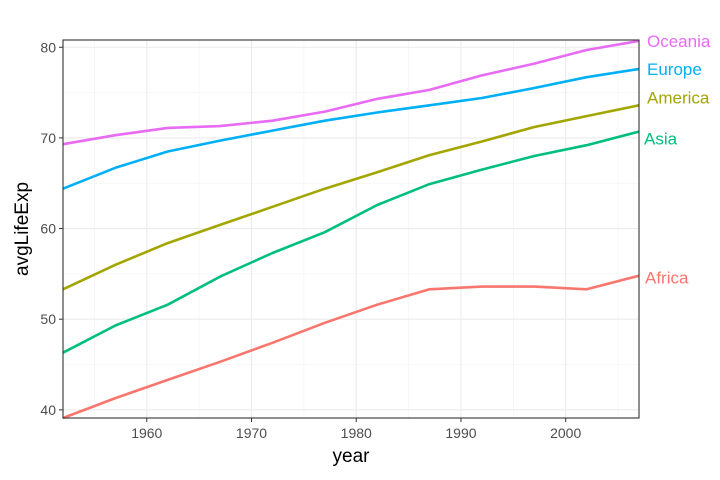  I want to click on series-label-europe: Europe, so click(674, 69).